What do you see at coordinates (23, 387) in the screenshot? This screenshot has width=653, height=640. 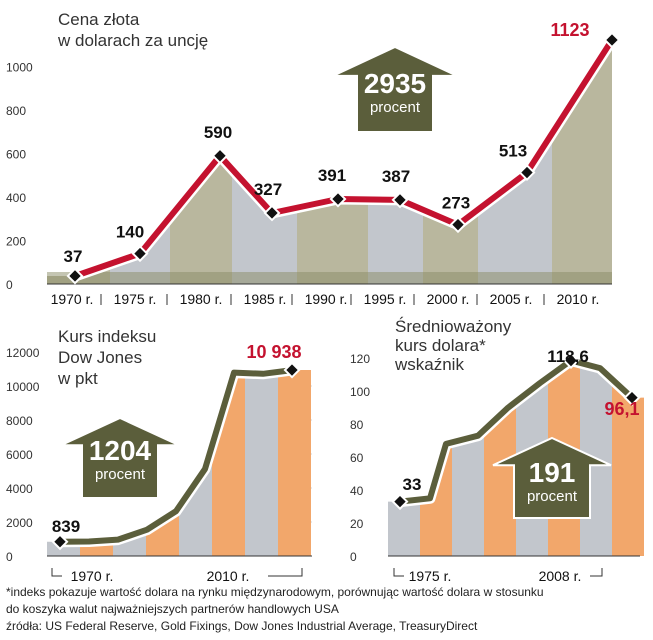 I see `dow-y-tick: 10000` at bounding box center [23, 387].